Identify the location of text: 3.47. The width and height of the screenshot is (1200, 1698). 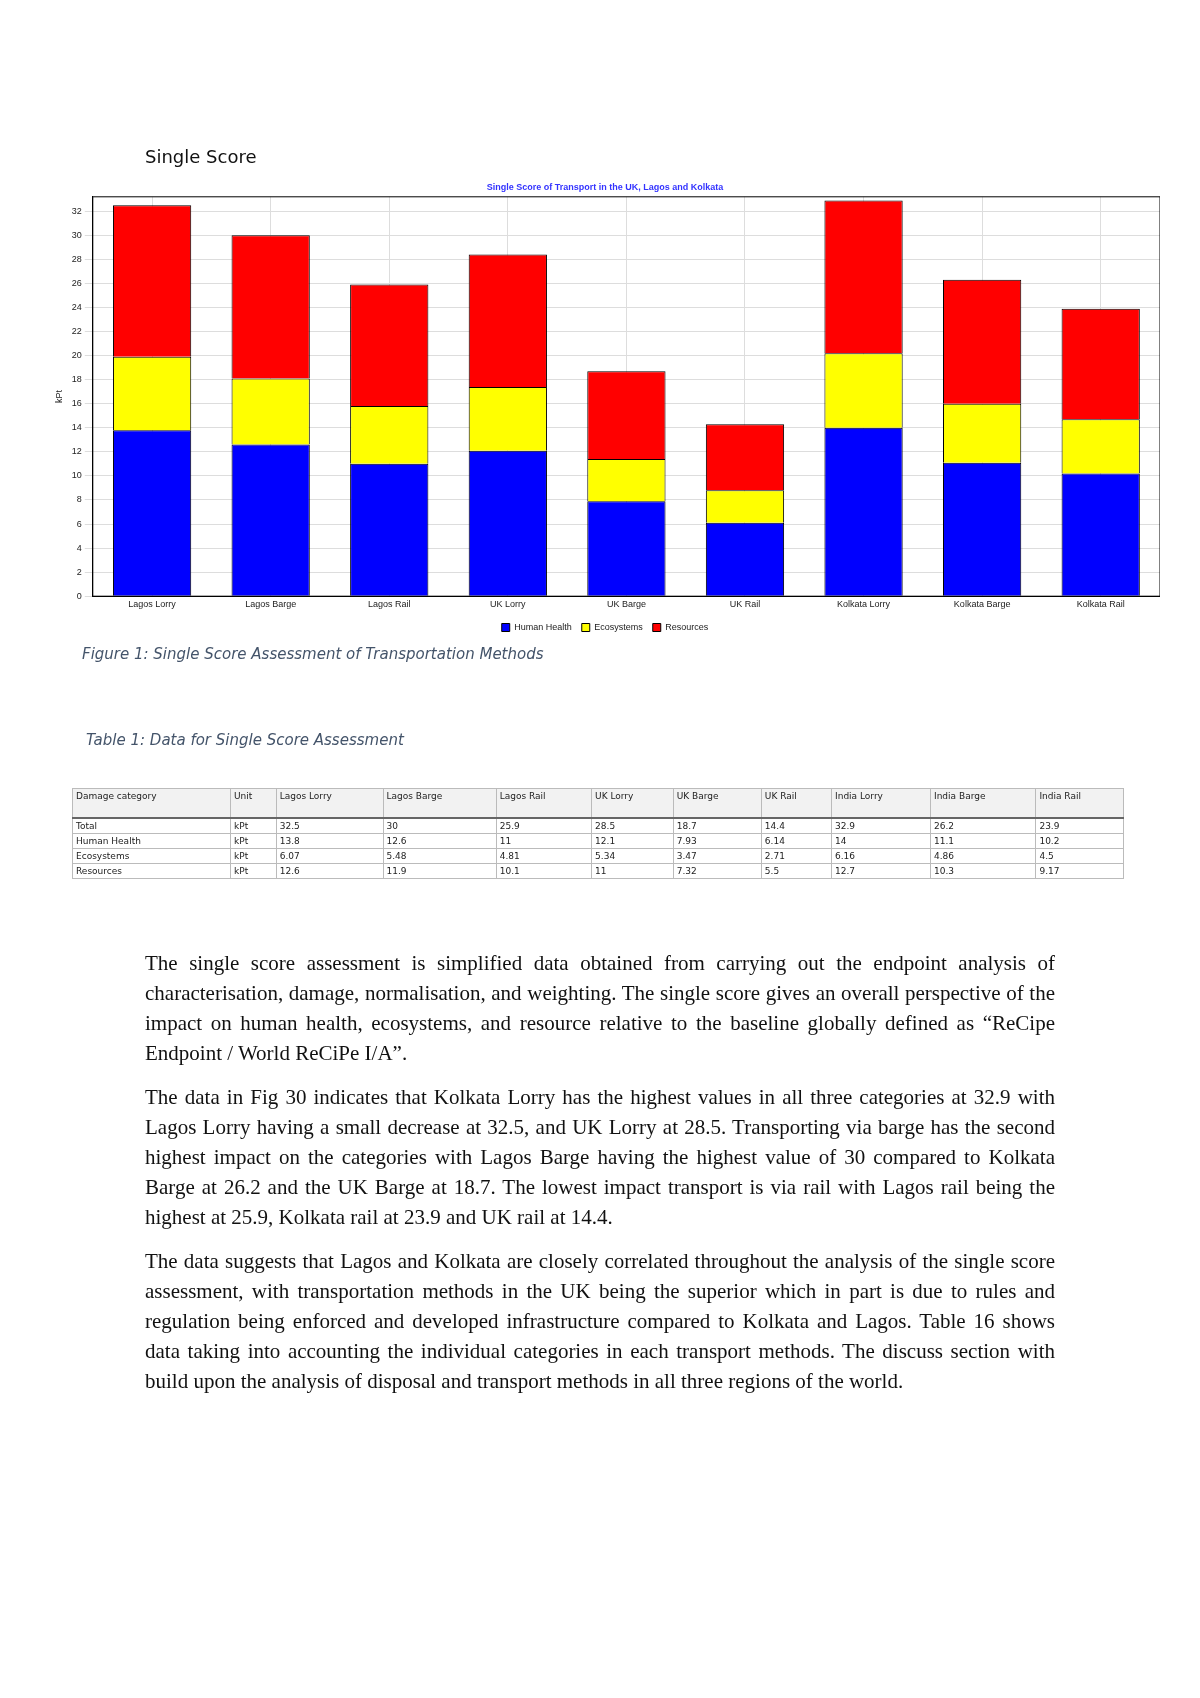
(717, 856).